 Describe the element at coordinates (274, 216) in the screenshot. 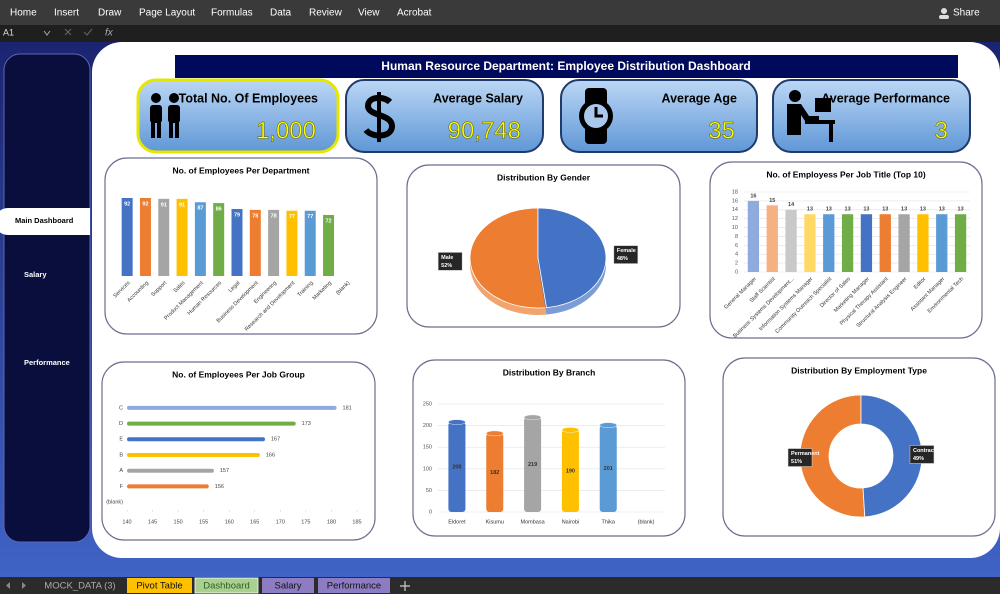

I see `data-label: 78` at that location.